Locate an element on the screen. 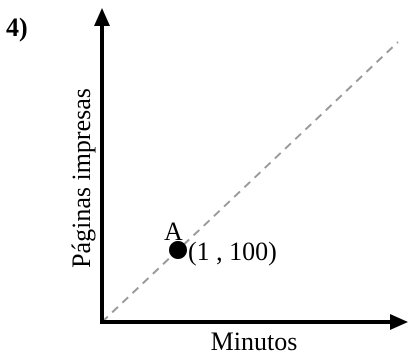 The width and height of the screenshot is (408, 356). y-arrow is located at coordinates (102, 17).